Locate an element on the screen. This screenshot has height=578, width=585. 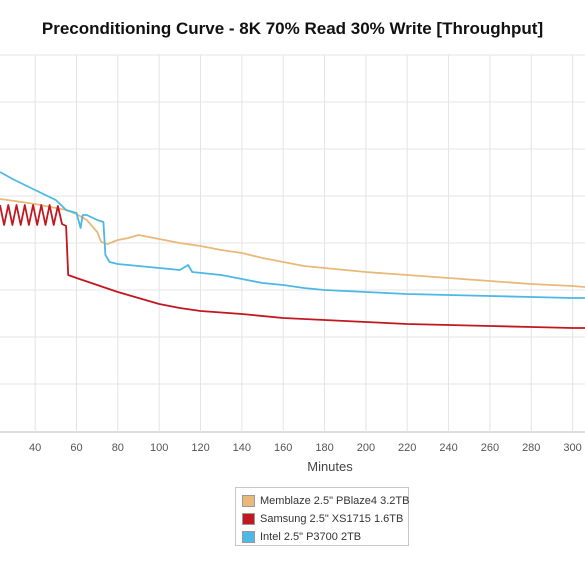
x-tick-label: 280 is located at coordinates (531, 448).